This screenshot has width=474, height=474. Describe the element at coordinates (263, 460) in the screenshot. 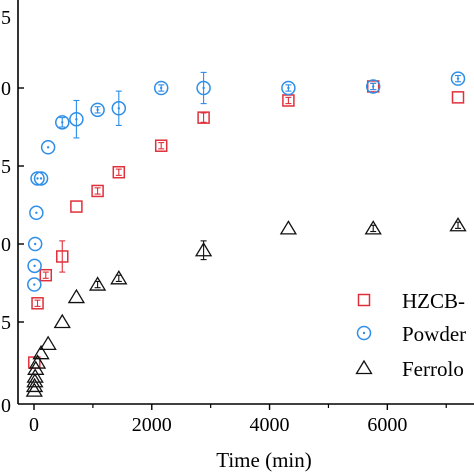

I see `x-axis-title: Time (min)` at that location.